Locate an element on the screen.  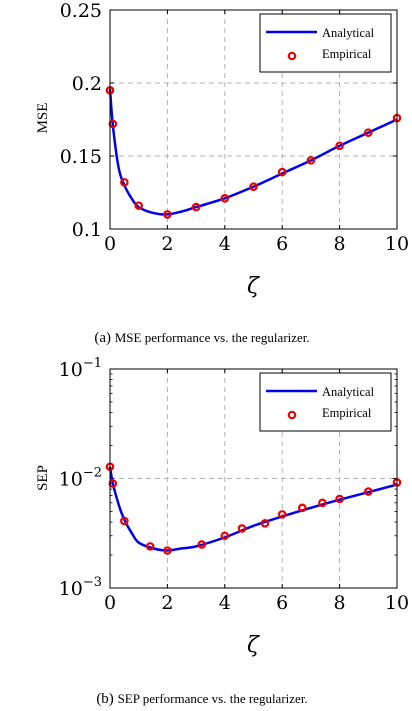
panel-a-y-tick-label: 0.2 is located at coordinates (87, 84).